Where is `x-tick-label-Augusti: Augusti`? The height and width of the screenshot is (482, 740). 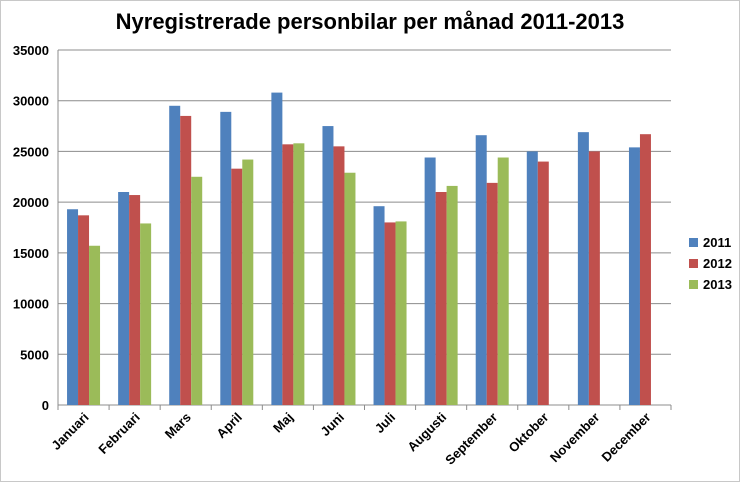
x-tick-label-Augusti: Augusti is located at coordinates (426, 432).